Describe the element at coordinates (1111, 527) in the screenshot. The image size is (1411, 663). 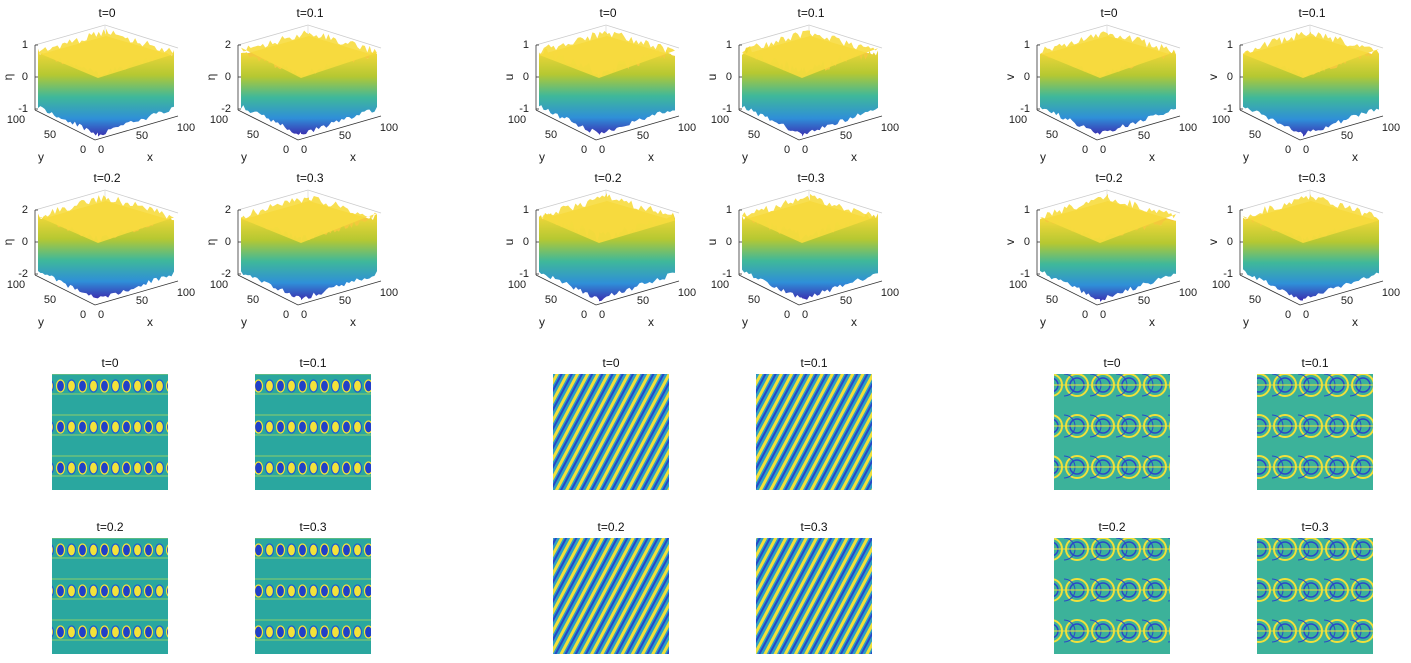
I see `map-title: t=0.2` at that location.